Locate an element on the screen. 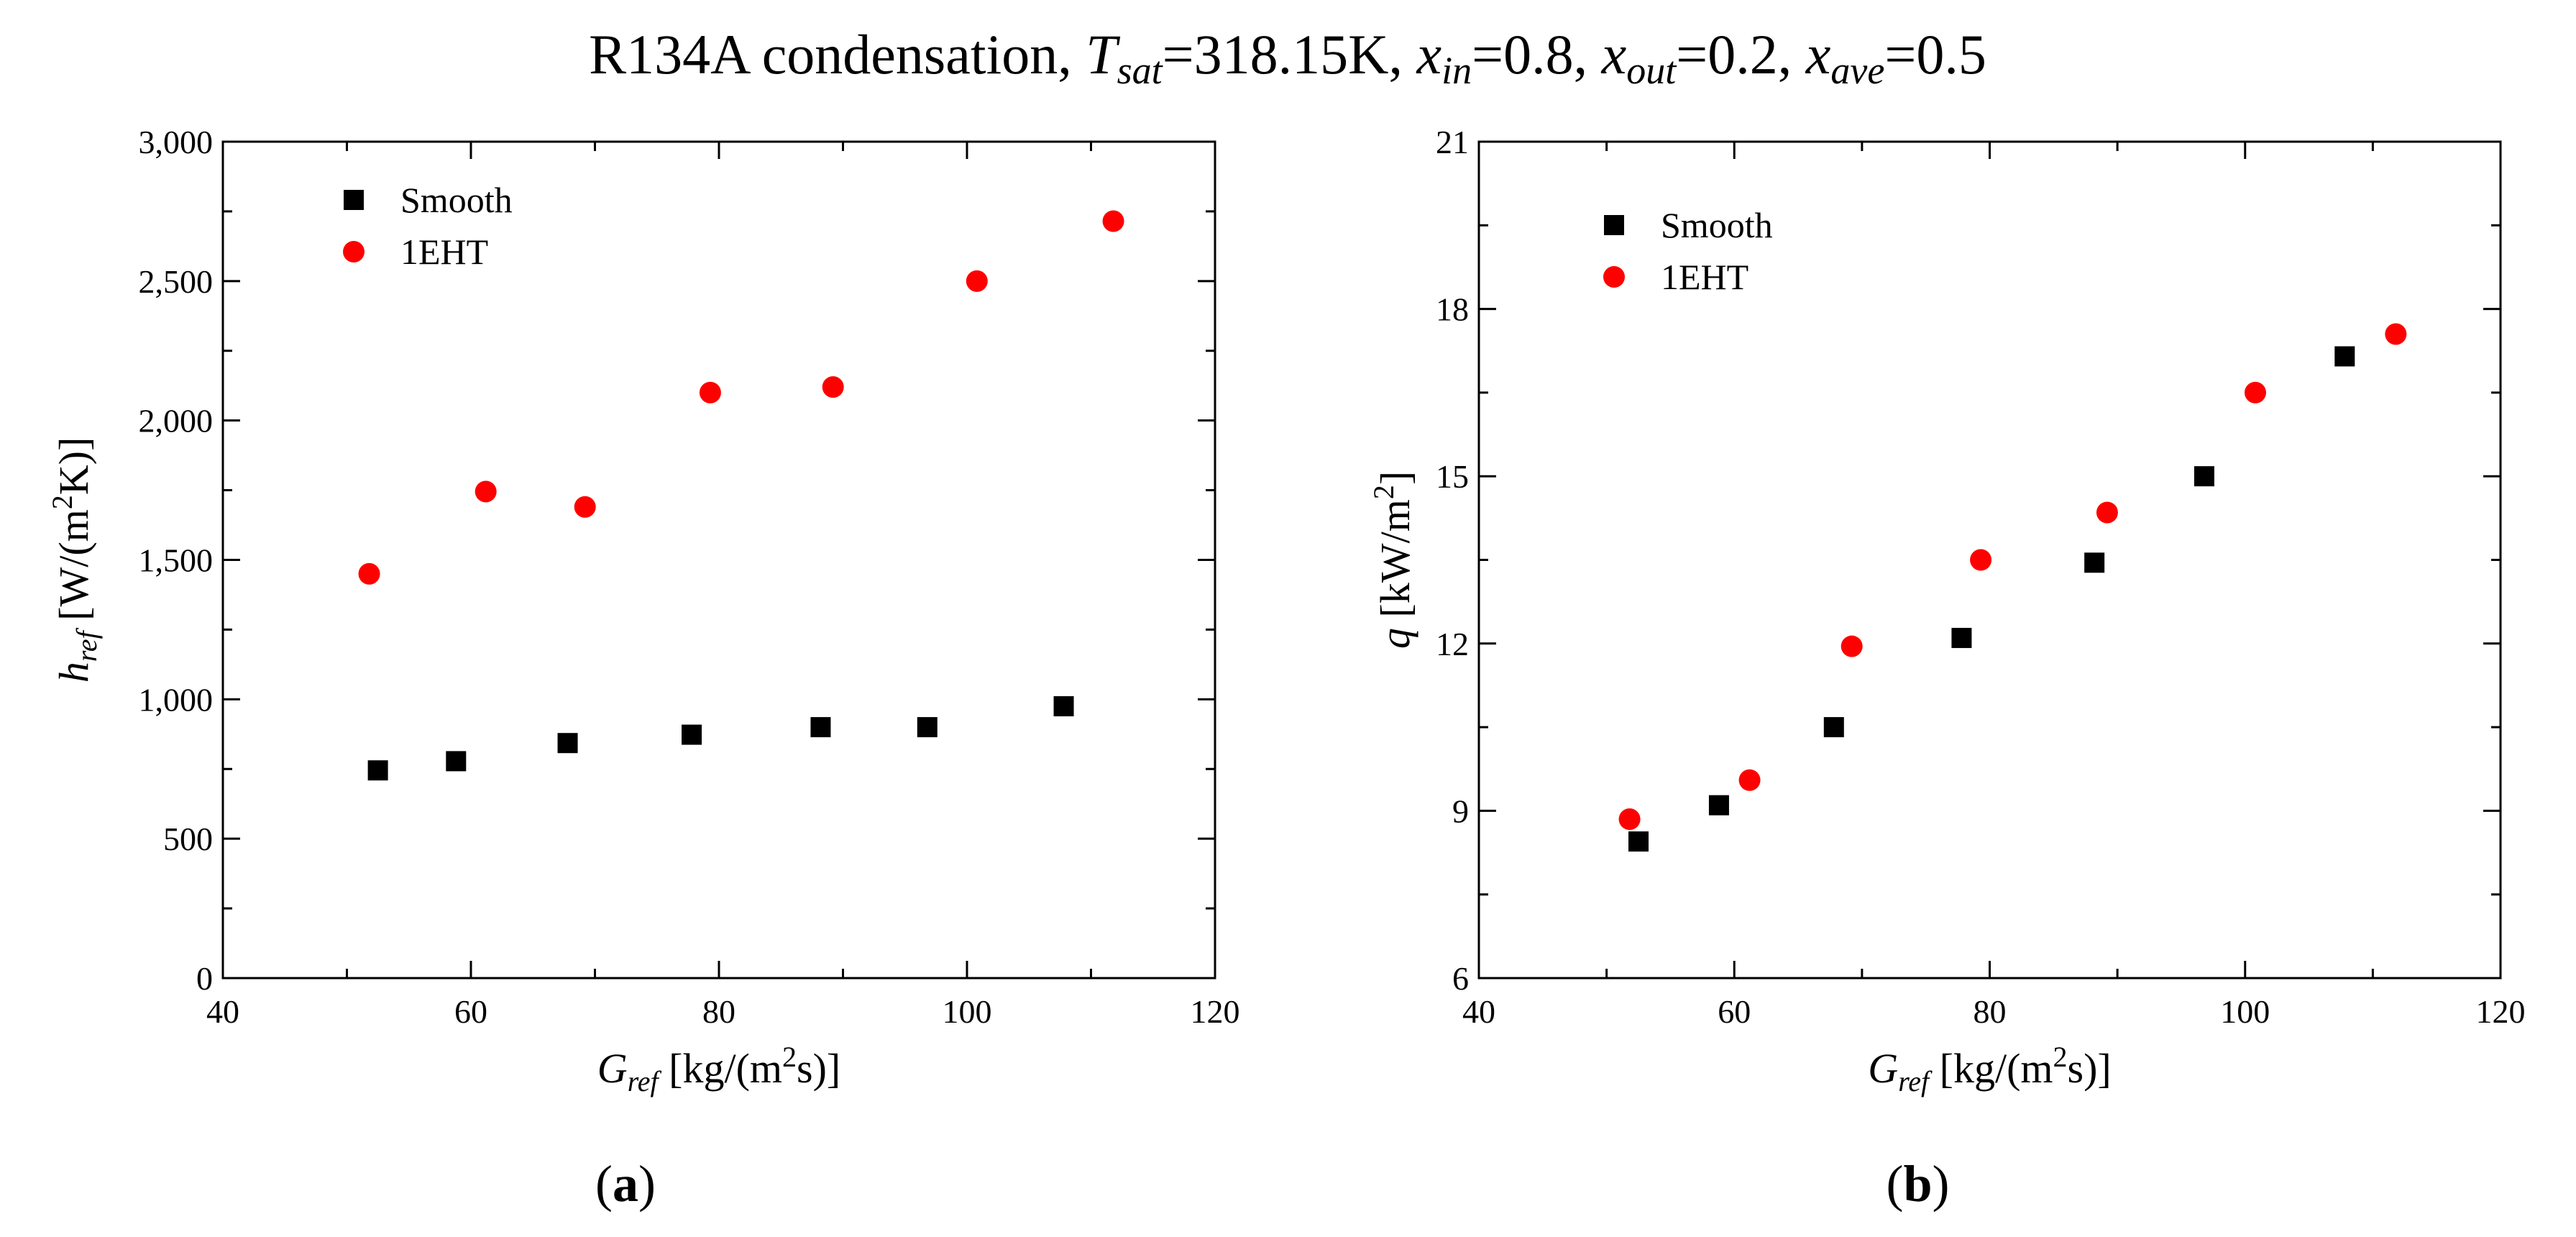 This screenshot has height=1237, width=2576. y-tick-label: 0 is located at coordinates (204, 978).